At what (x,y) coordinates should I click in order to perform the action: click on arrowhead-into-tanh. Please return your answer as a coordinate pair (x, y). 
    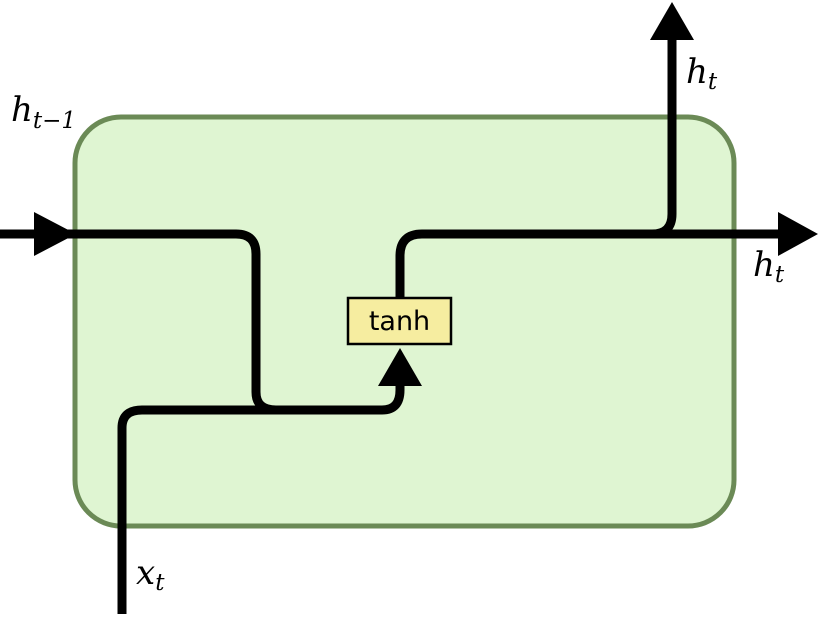
    Looking at the image, I should click on (400, 367).